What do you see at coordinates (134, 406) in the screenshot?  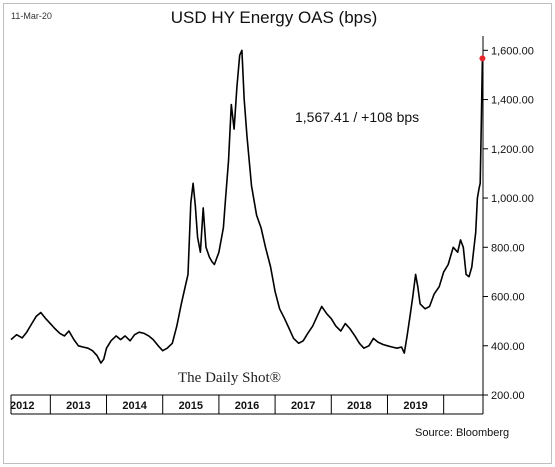 I see `x-tick-label: 2014` at bounding box center [134, 406].